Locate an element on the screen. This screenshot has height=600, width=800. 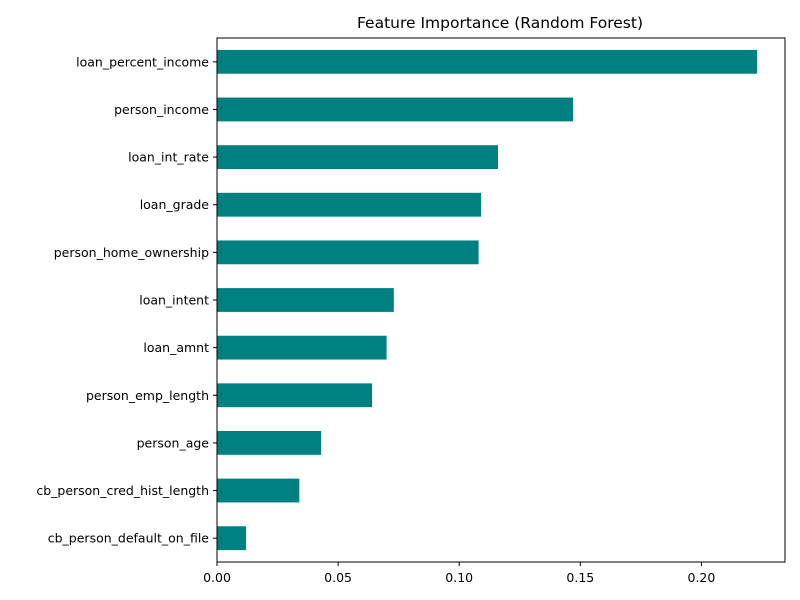
y-tick-label: person_age is located at coordinates (173, 442).